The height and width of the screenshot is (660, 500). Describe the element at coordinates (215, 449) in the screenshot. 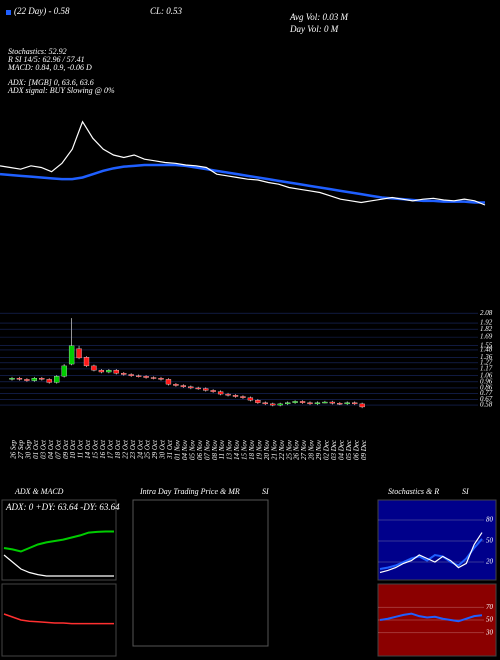

I see `x-tick-label: 08 Nov` at that location.